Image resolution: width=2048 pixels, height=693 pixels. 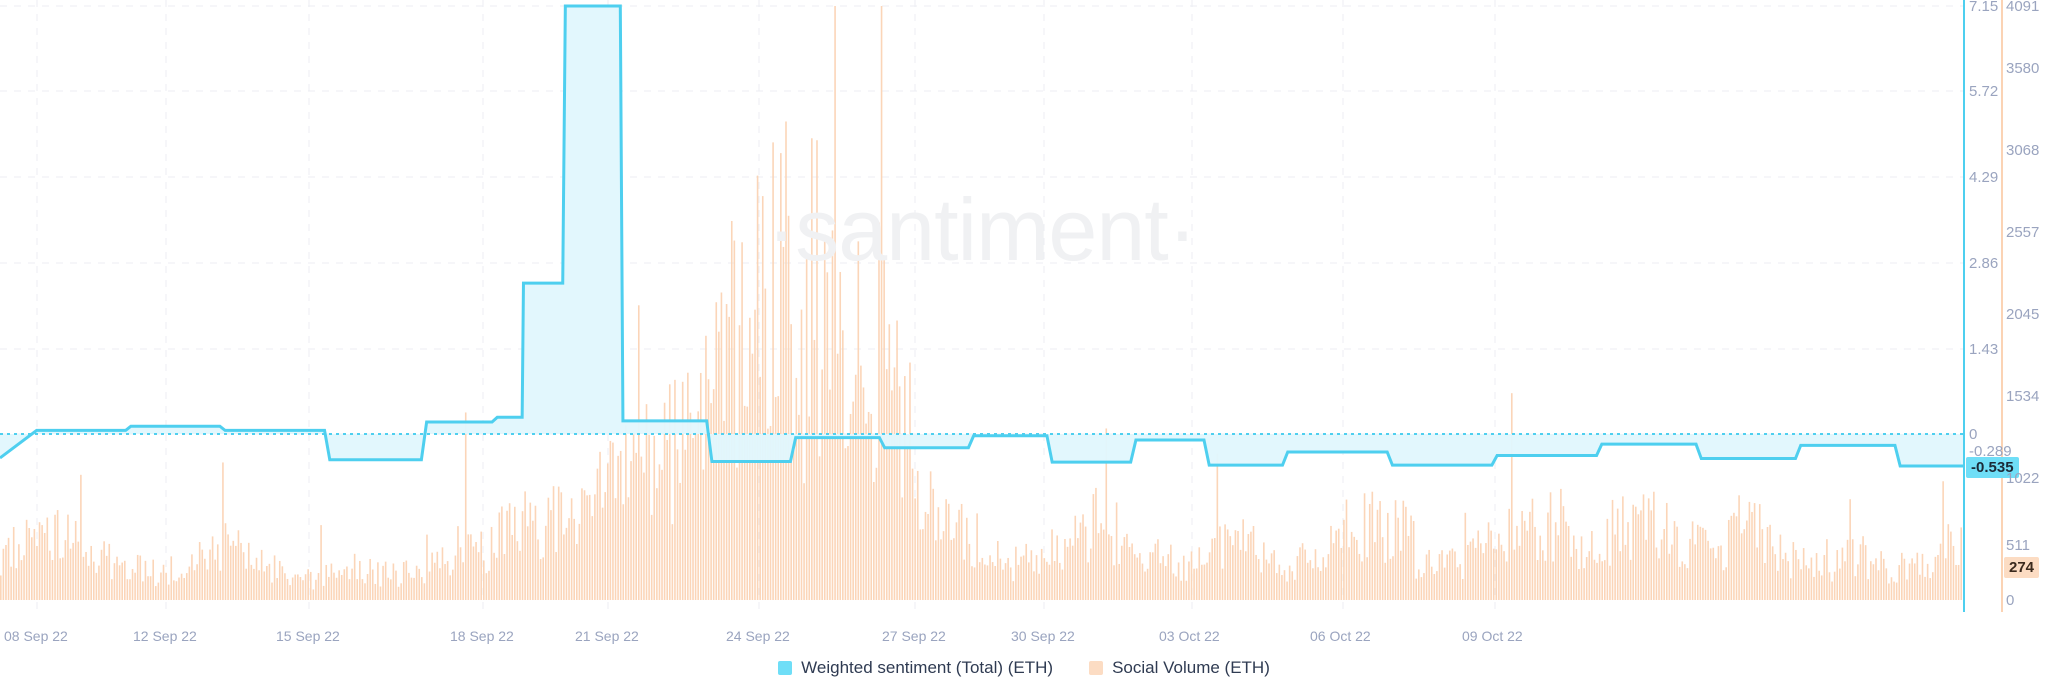 I want to click on x-axis-tick-label: 27 Sep 22, so click(x=914, y=636).